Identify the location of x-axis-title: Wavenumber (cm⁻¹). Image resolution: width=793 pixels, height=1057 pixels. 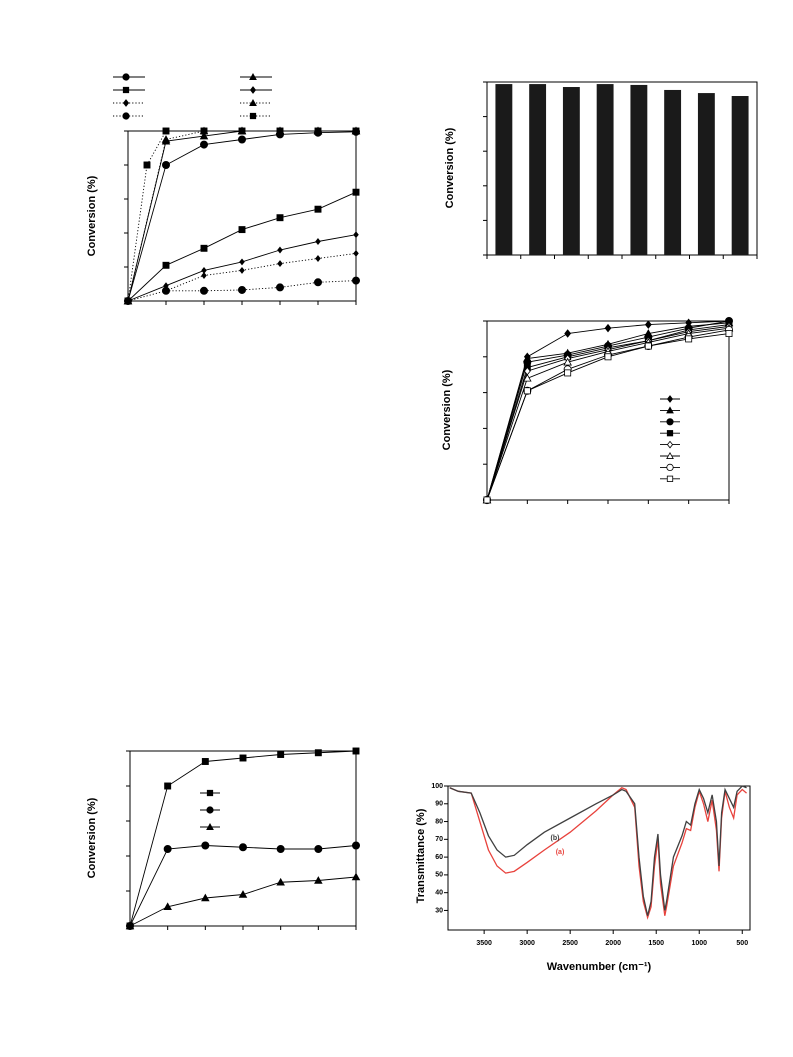
(599, 967).